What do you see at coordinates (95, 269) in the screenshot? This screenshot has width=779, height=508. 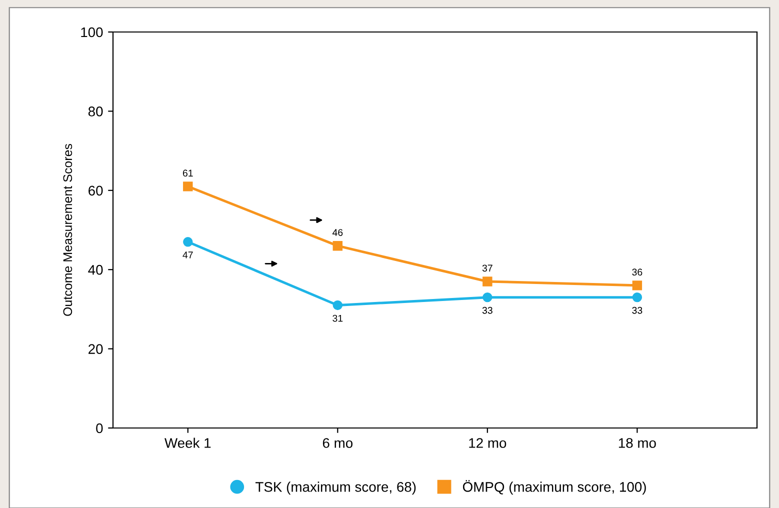 I see `y-tick-label: 40` at bounding box center [95, 269].